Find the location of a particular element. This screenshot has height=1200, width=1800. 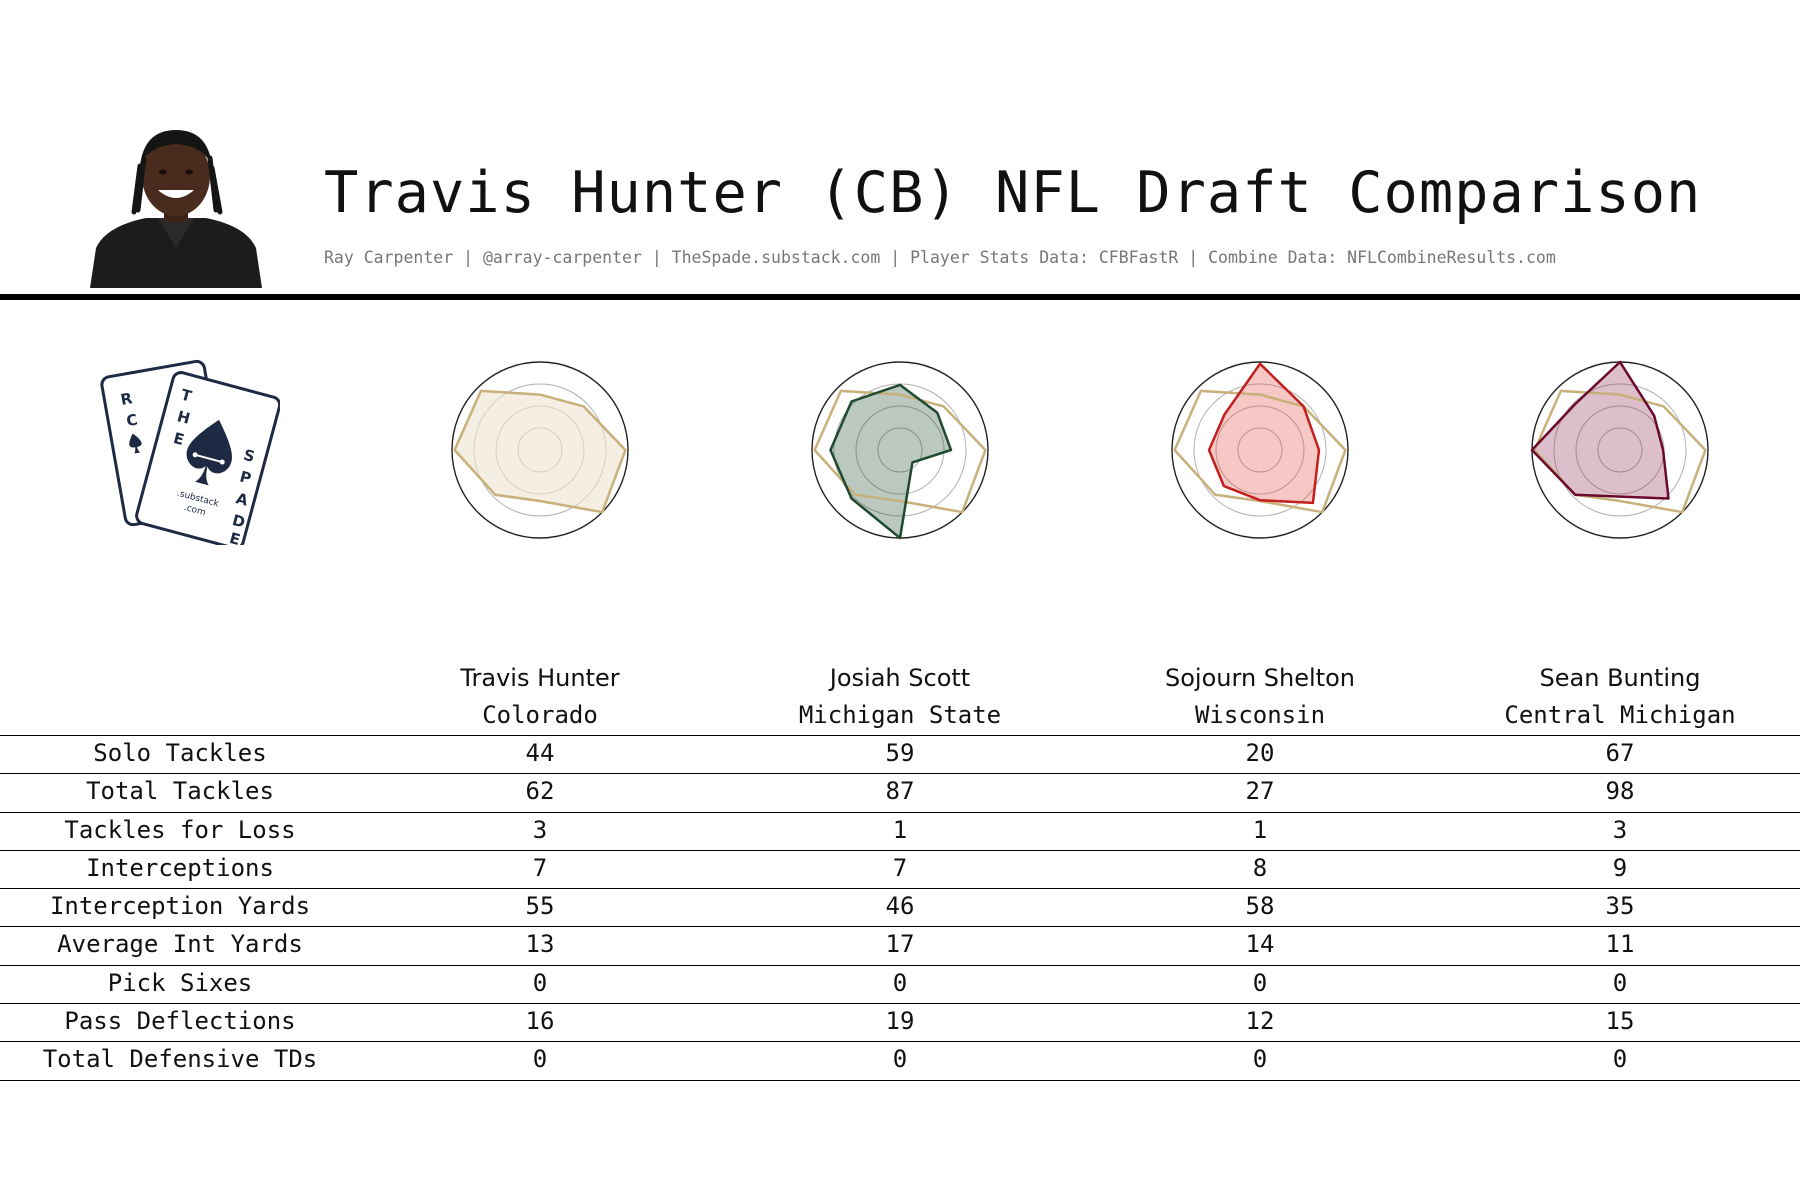

row-label: Total Defensive TDs is located at coordinates (180, 1059).